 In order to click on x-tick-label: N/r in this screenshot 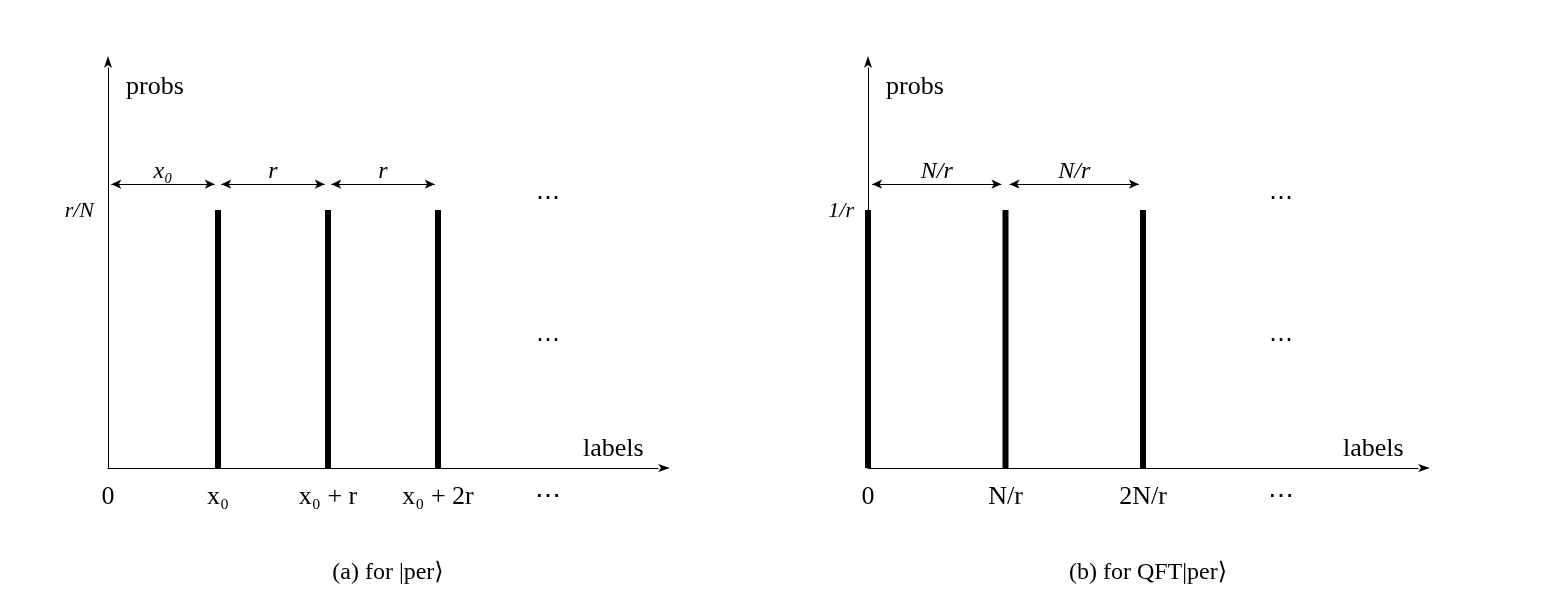, I will do `click(1006, 495)`.